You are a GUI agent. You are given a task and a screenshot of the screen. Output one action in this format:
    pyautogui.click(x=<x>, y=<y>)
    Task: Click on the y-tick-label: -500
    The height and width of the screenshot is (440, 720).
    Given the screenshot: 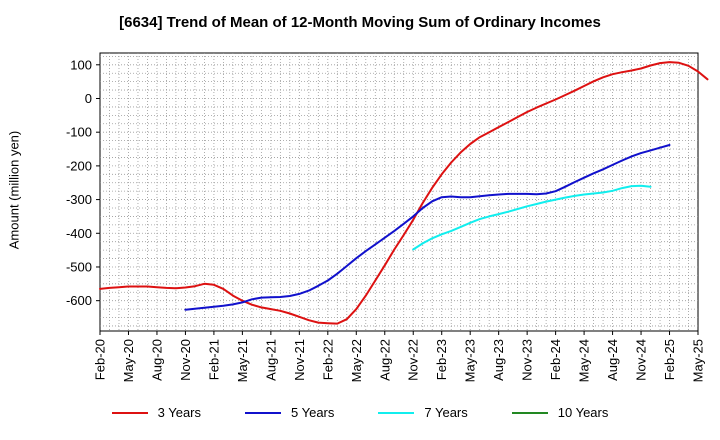 What is the action you would take?
    pyautogui.click(x=79, y=266)
    